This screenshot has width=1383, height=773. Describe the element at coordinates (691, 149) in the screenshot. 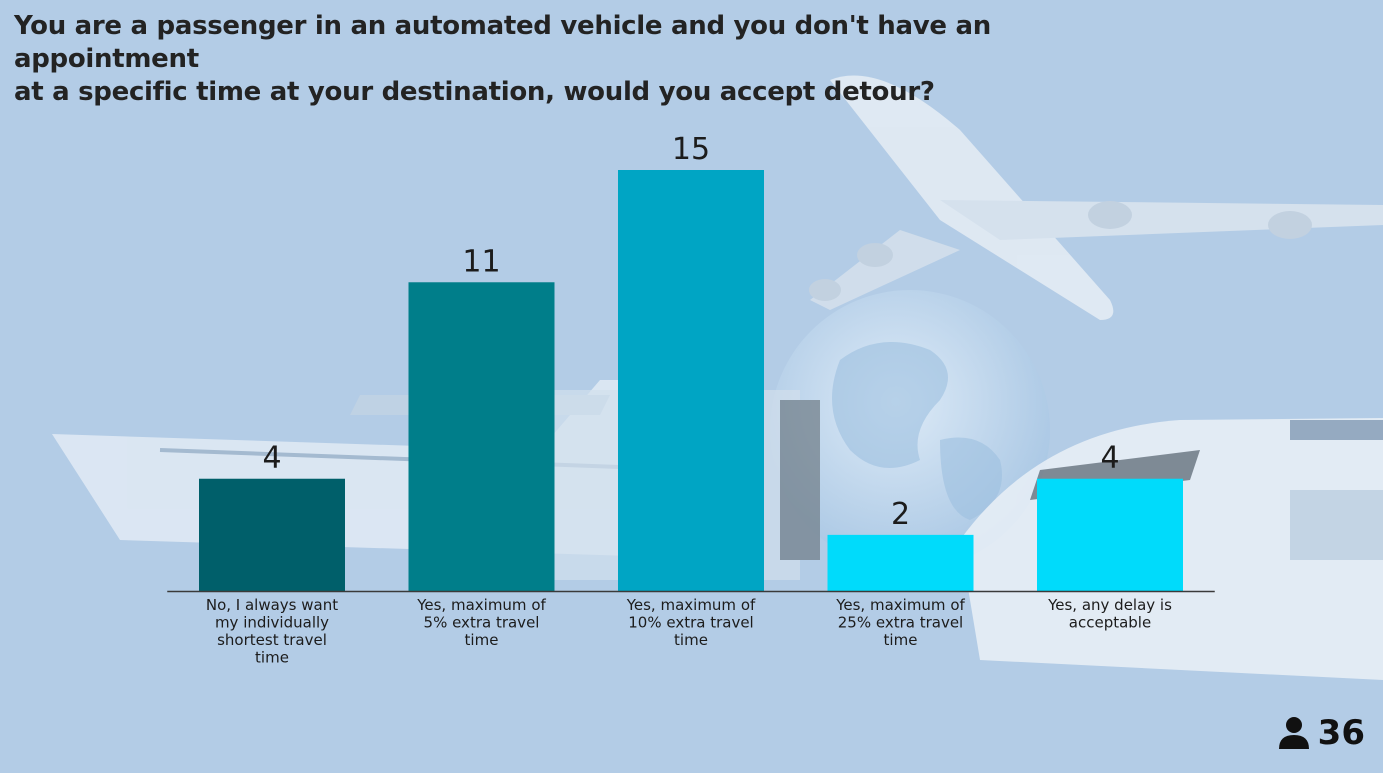

I see `bar-value-label-3: 15` at that location.